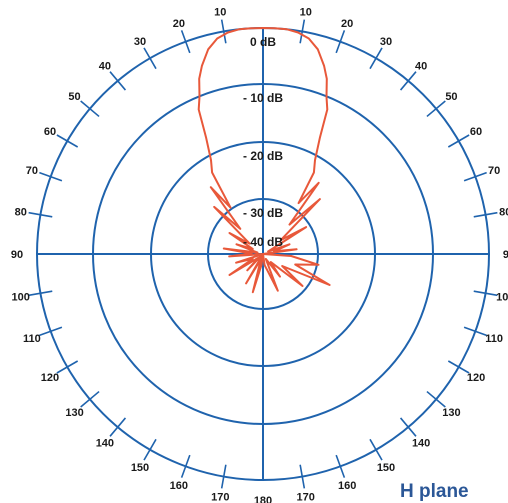 This screenshot has width=508, height=503. What do you see at coordinates (105, 67) in the screenshot?
I see `angle-label-left: 40` at bounding box center [105, 67].